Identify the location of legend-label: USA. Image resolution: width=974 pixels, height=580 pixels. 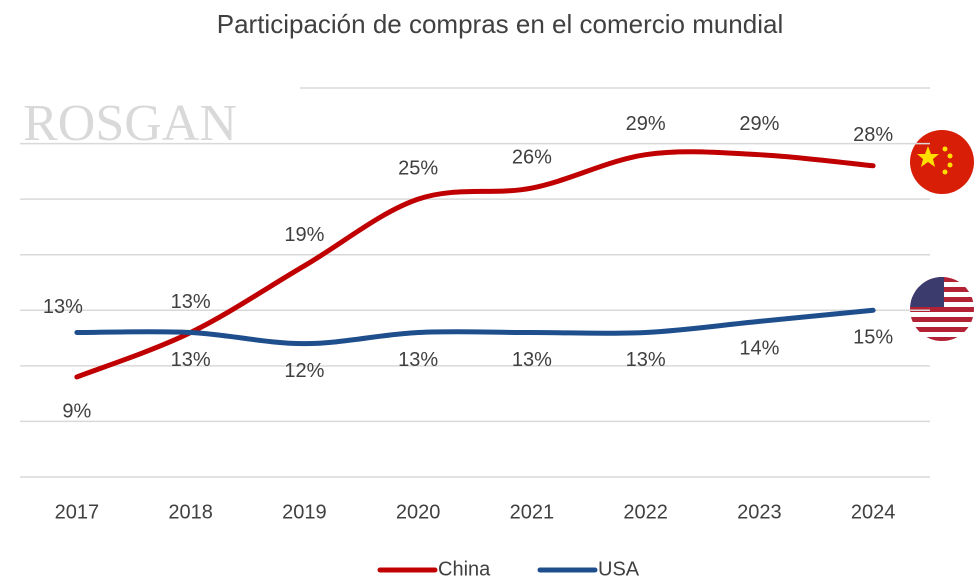
(619, 569).